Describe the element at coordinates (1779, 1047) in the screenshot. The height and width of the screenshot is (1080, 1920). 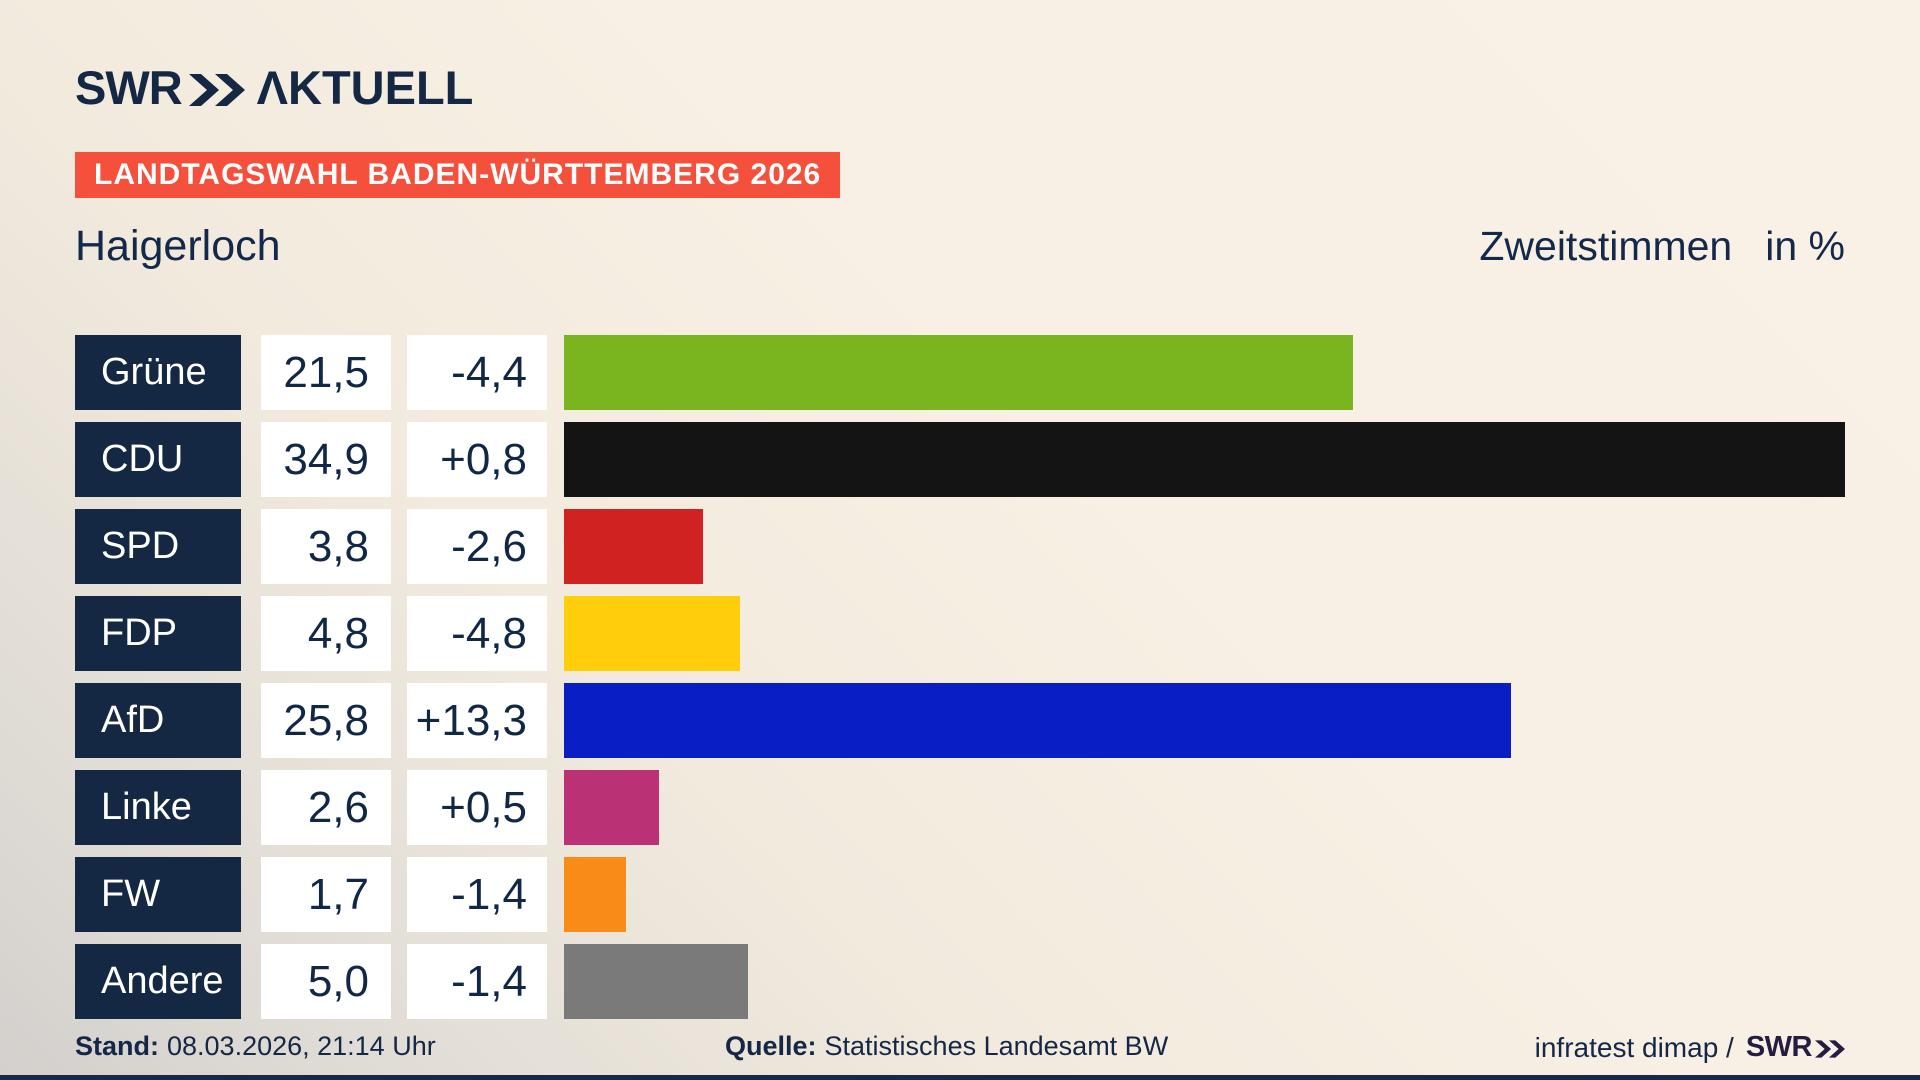
I see `swr-wordmark-small: SWR` at that location.